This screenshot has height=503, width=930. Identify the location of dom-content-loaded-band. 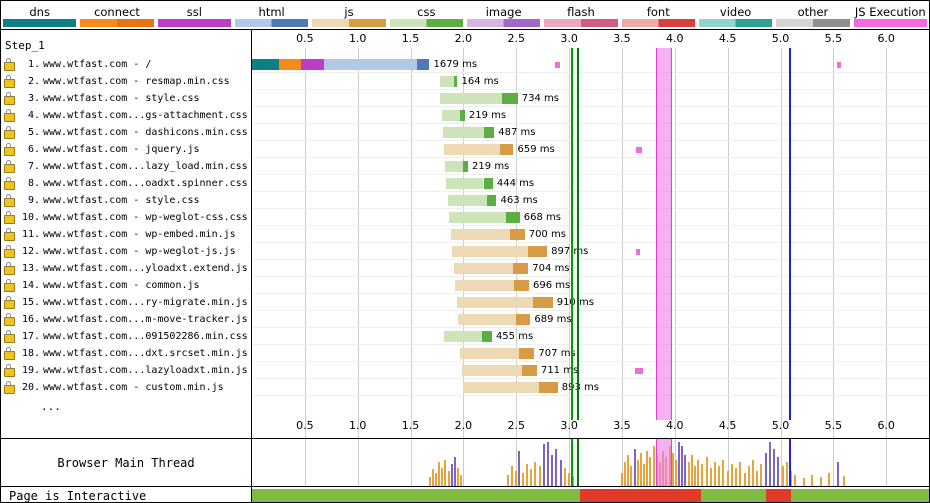
(664, 462).